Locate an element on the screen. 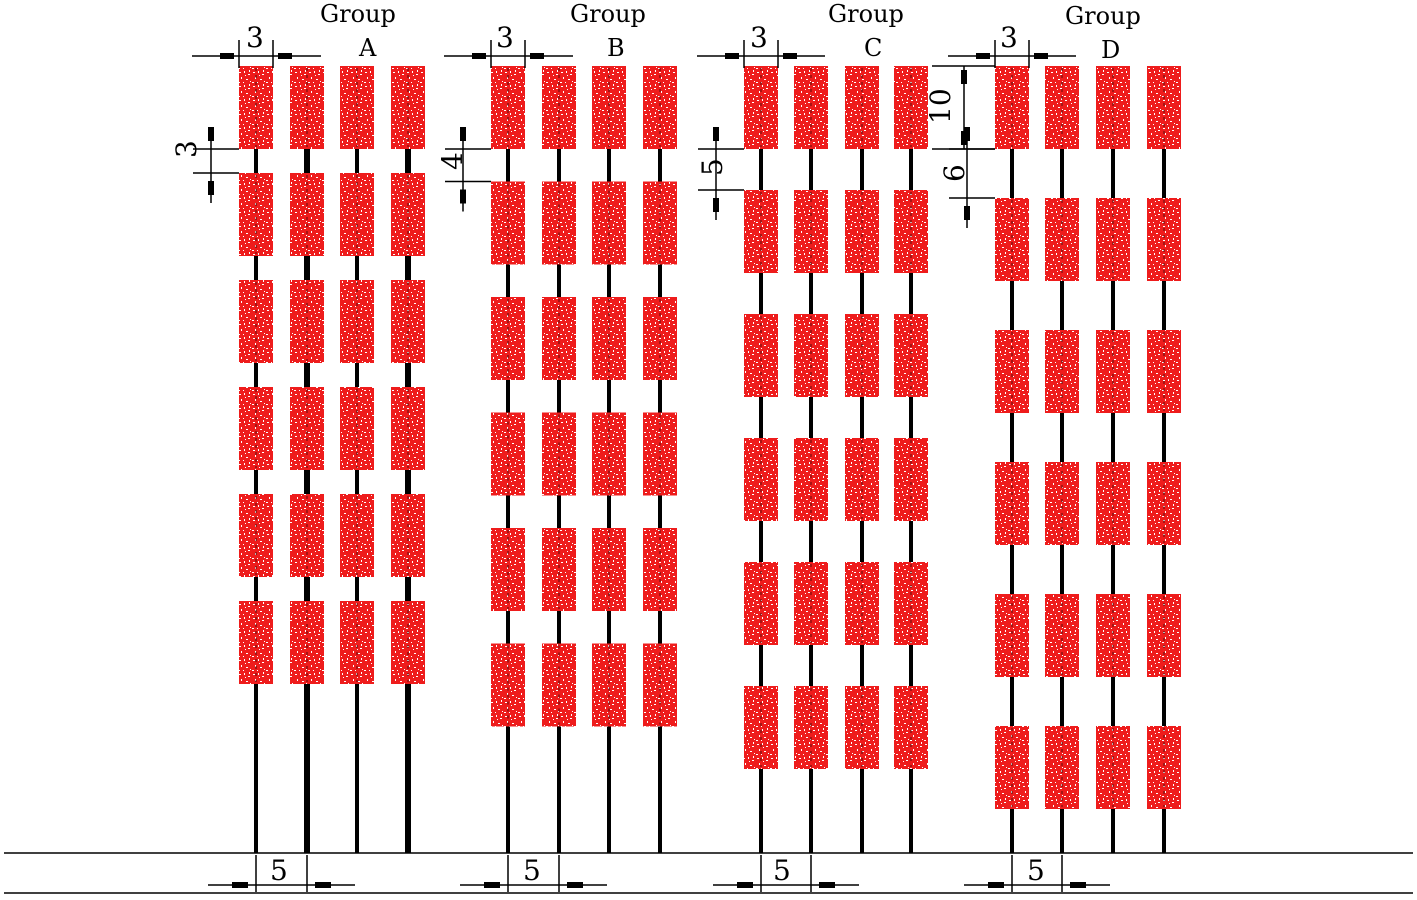 The image size is (1417, 900). group-c-gap-dim-label: 5 is located at coordinates (712, 167).